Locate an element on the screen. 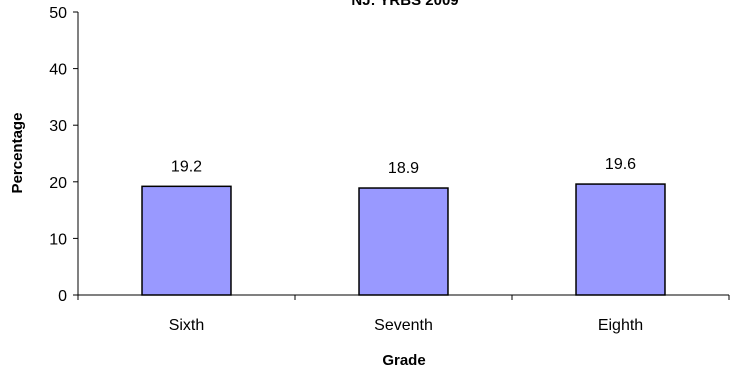  x-axis: Sixth Seventh Eighth is located at coordinates (403, 314).